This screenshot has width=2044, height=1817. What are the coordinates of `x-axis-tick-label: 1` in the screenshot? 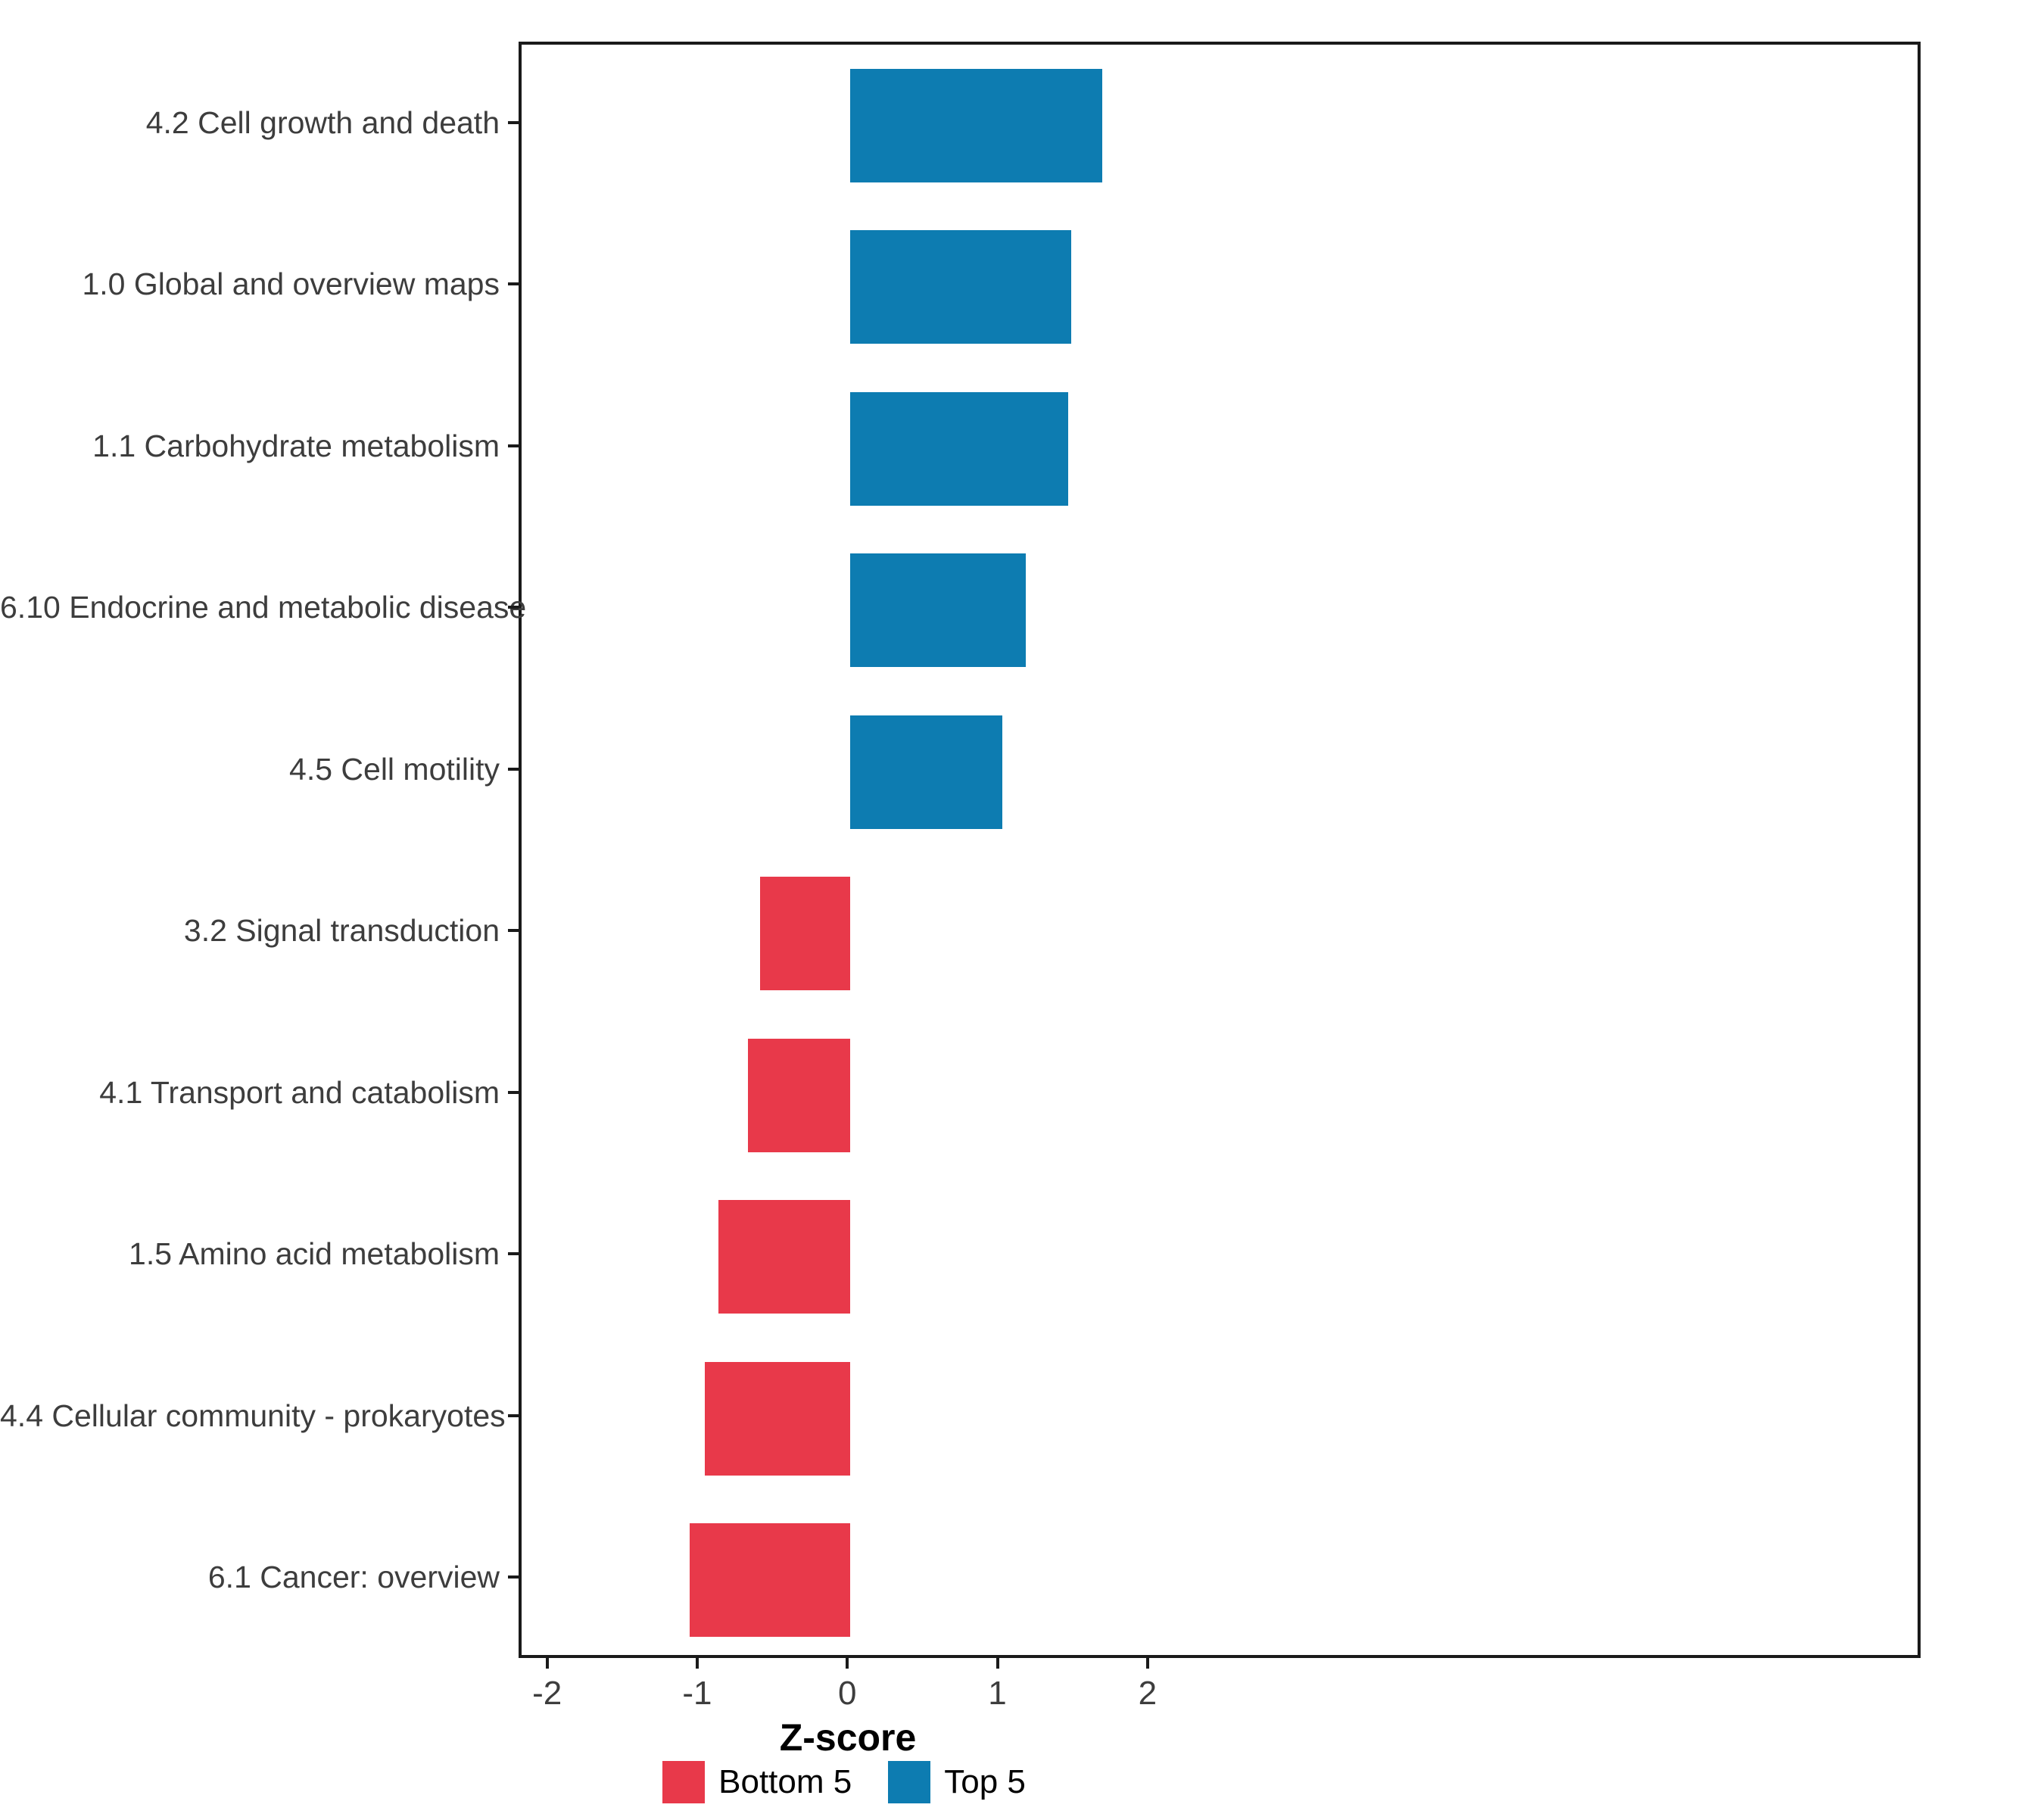 It's located at (998, 1693).